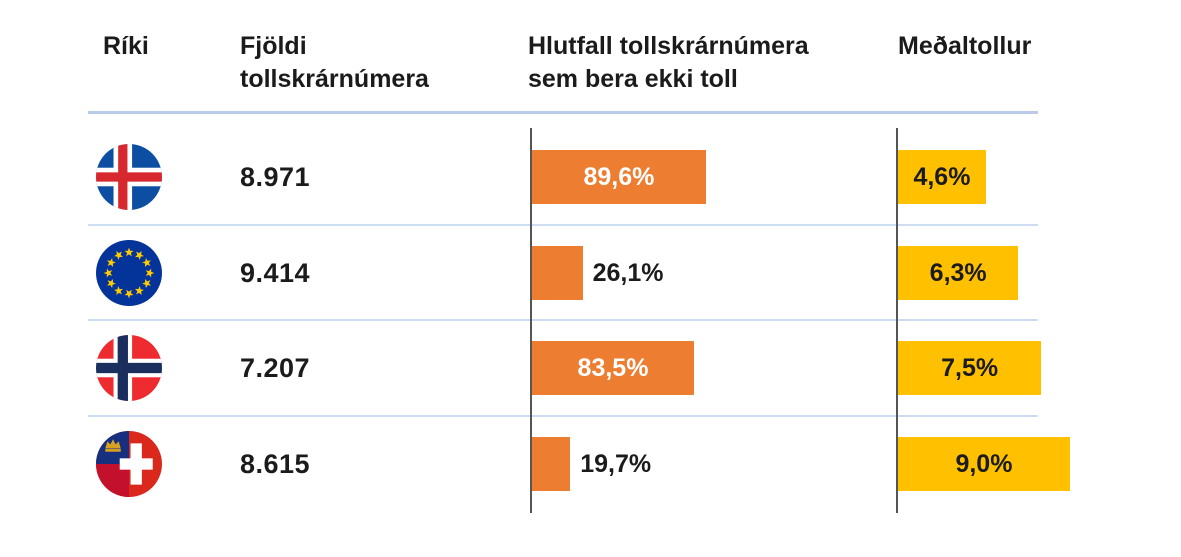  Describe the element at coordinates (275, 368) in the screenshot. I see `tariff-code-count: 7.207` at that location.